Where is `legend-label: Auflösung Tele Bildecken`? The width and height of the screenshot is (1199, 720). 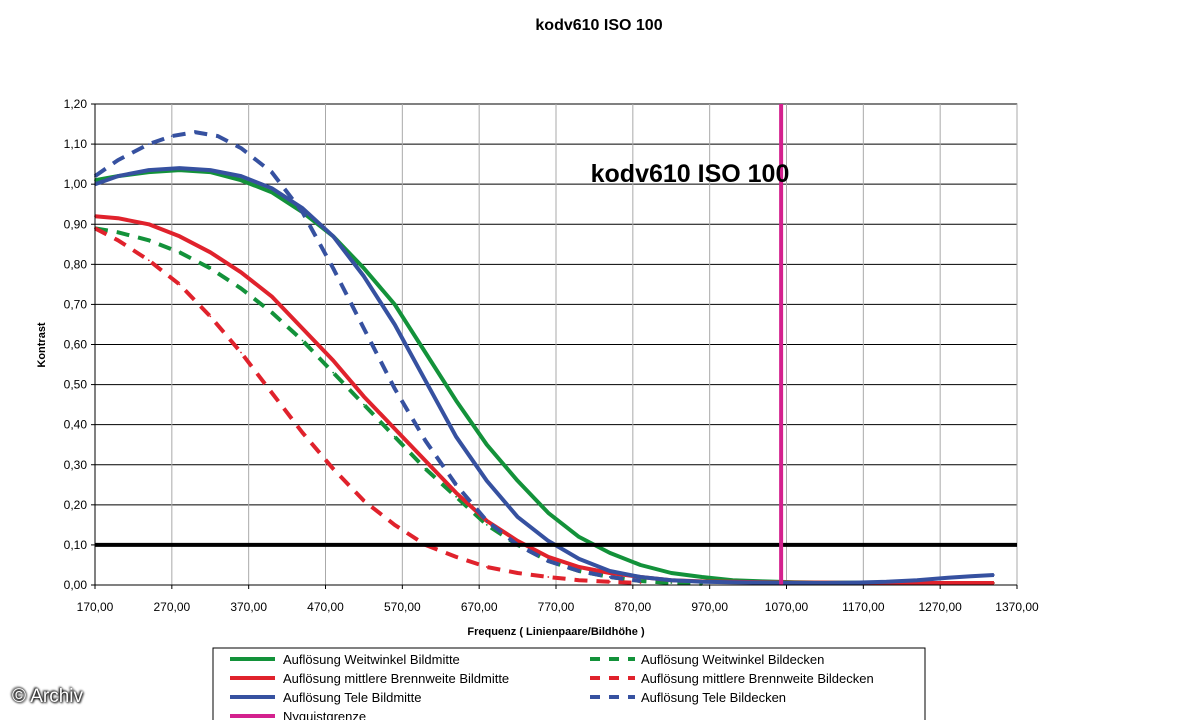
legend-label: Auflösung Tele Bildecken is located at coordinates (713, 697).